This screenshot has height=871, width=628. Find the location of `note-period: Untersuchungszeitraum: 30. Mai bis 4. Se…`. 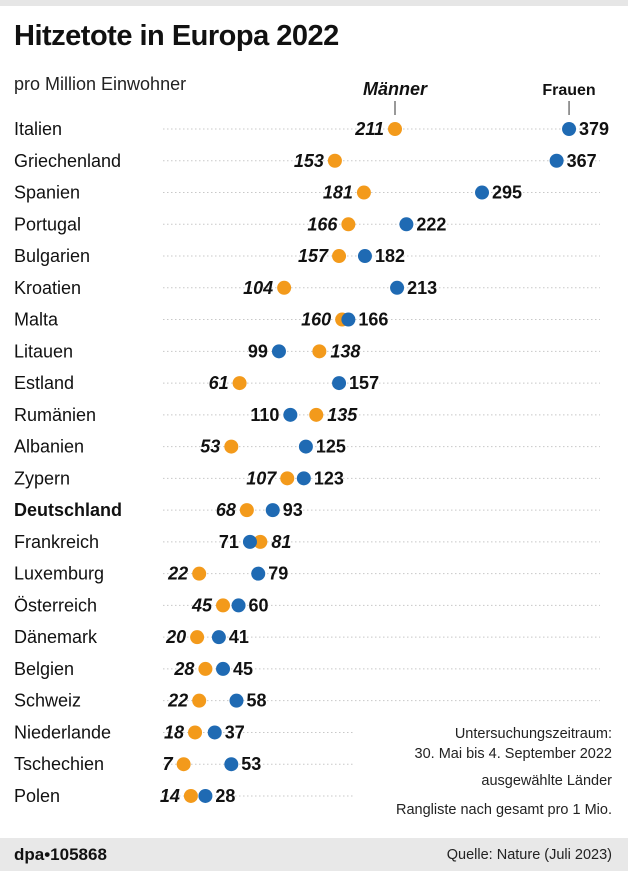

note-period: Untersuchungszeitraum: 30. Mai bis 4. Se… is located at coordinates (513, 744).